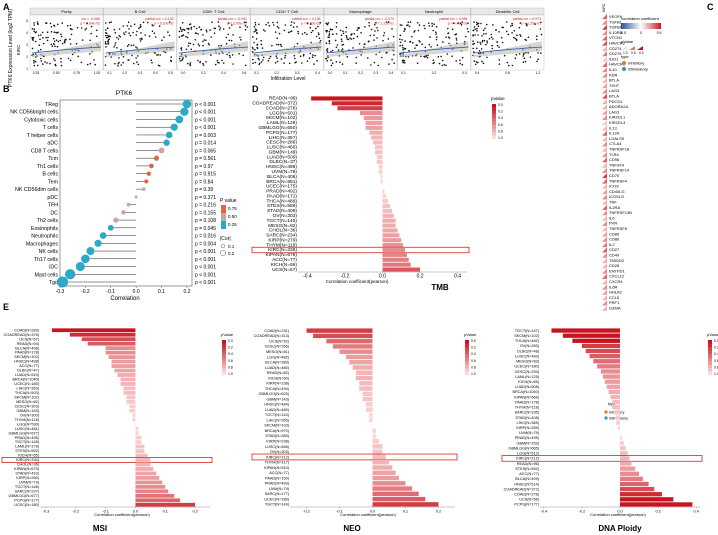 This screenshot has height=535, width=718. I want to click on gene-label: ADORA2A, so click(618, 106).